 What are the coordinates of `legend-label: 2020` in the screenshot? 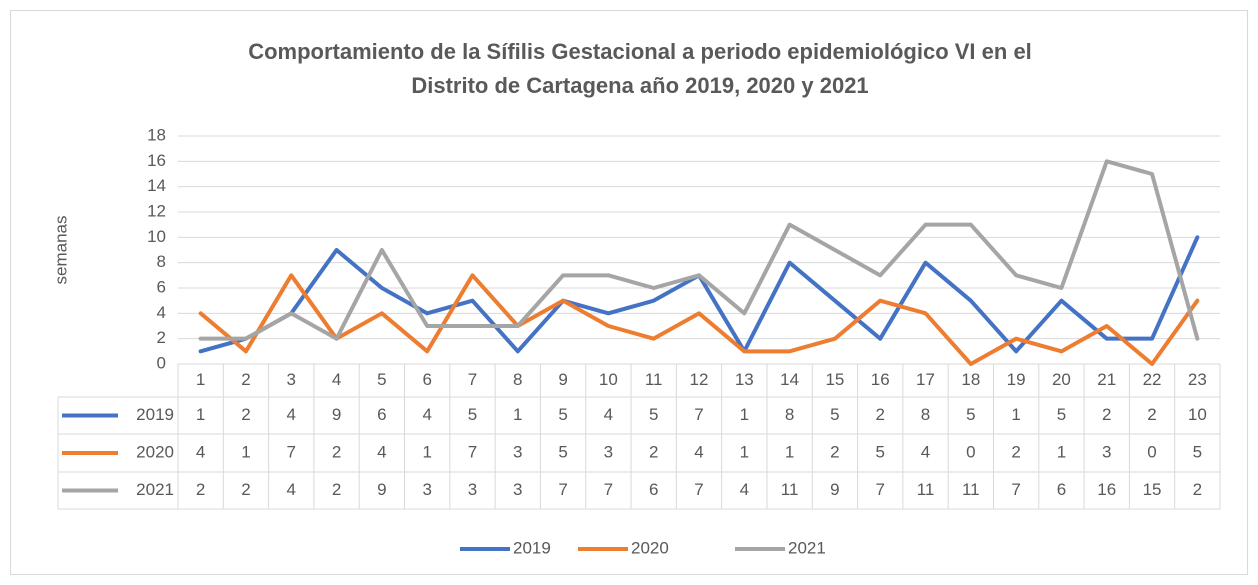 It's located at (650, 547).